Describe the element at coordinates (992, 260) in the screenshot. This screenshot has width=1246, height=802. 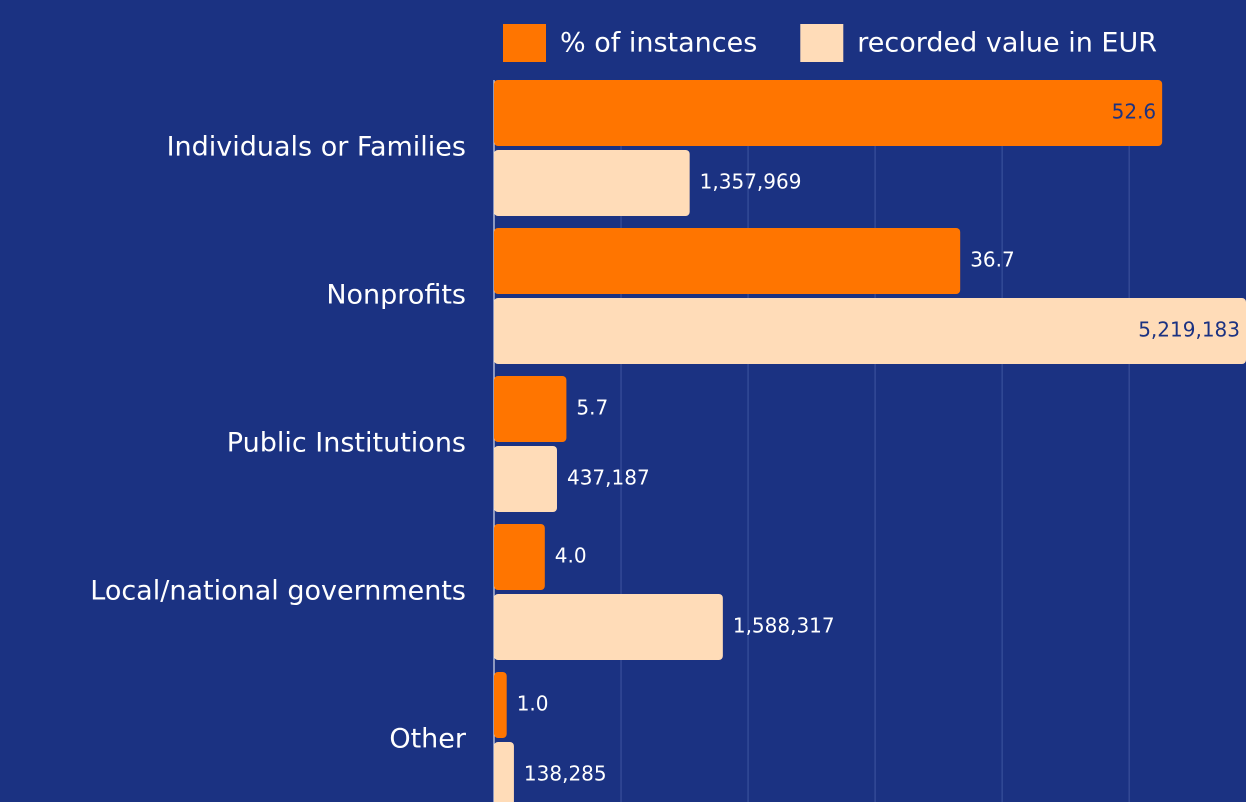
I see `value-label: 36.7` at that location.